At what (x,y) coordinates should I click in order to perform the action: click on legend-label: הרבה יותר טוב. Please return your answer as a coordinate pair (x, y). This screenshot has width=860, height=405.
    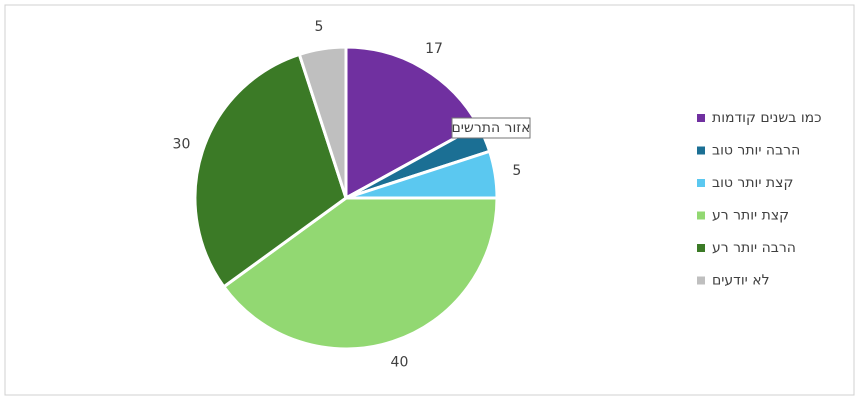
    Looking at the image, I should click on (756, 151).